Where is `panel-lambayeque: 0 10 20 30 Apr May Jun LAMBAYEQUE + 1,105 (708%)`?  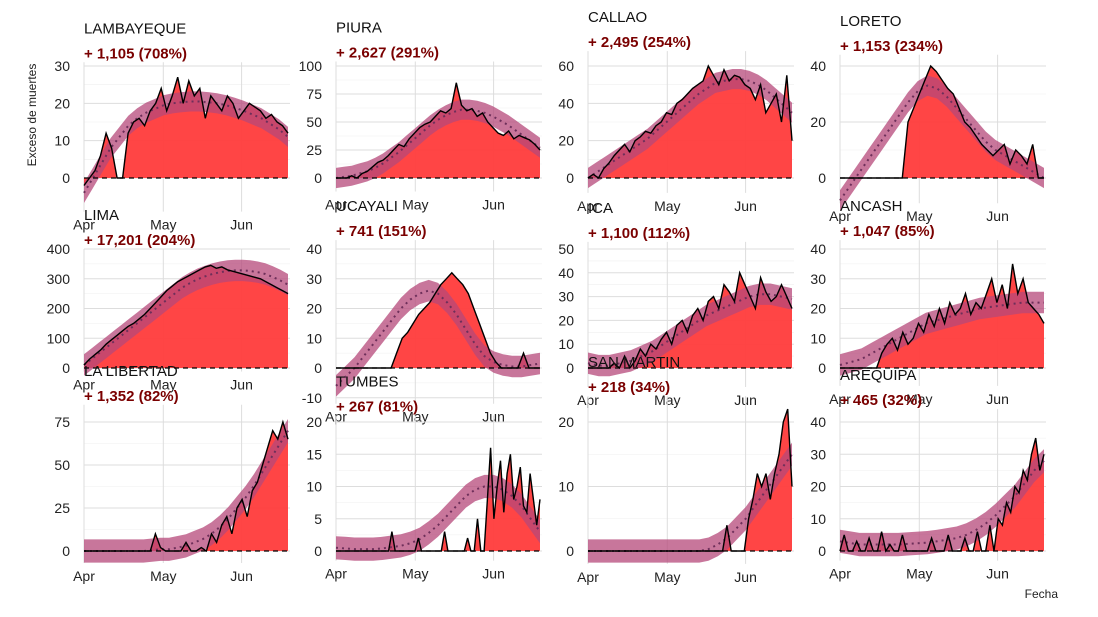
panel-lambayeque: 0 10 20 30 Apr May Jun LAMBAYEQUE + 1,105 (708%) is located at coordinates (172, 126).